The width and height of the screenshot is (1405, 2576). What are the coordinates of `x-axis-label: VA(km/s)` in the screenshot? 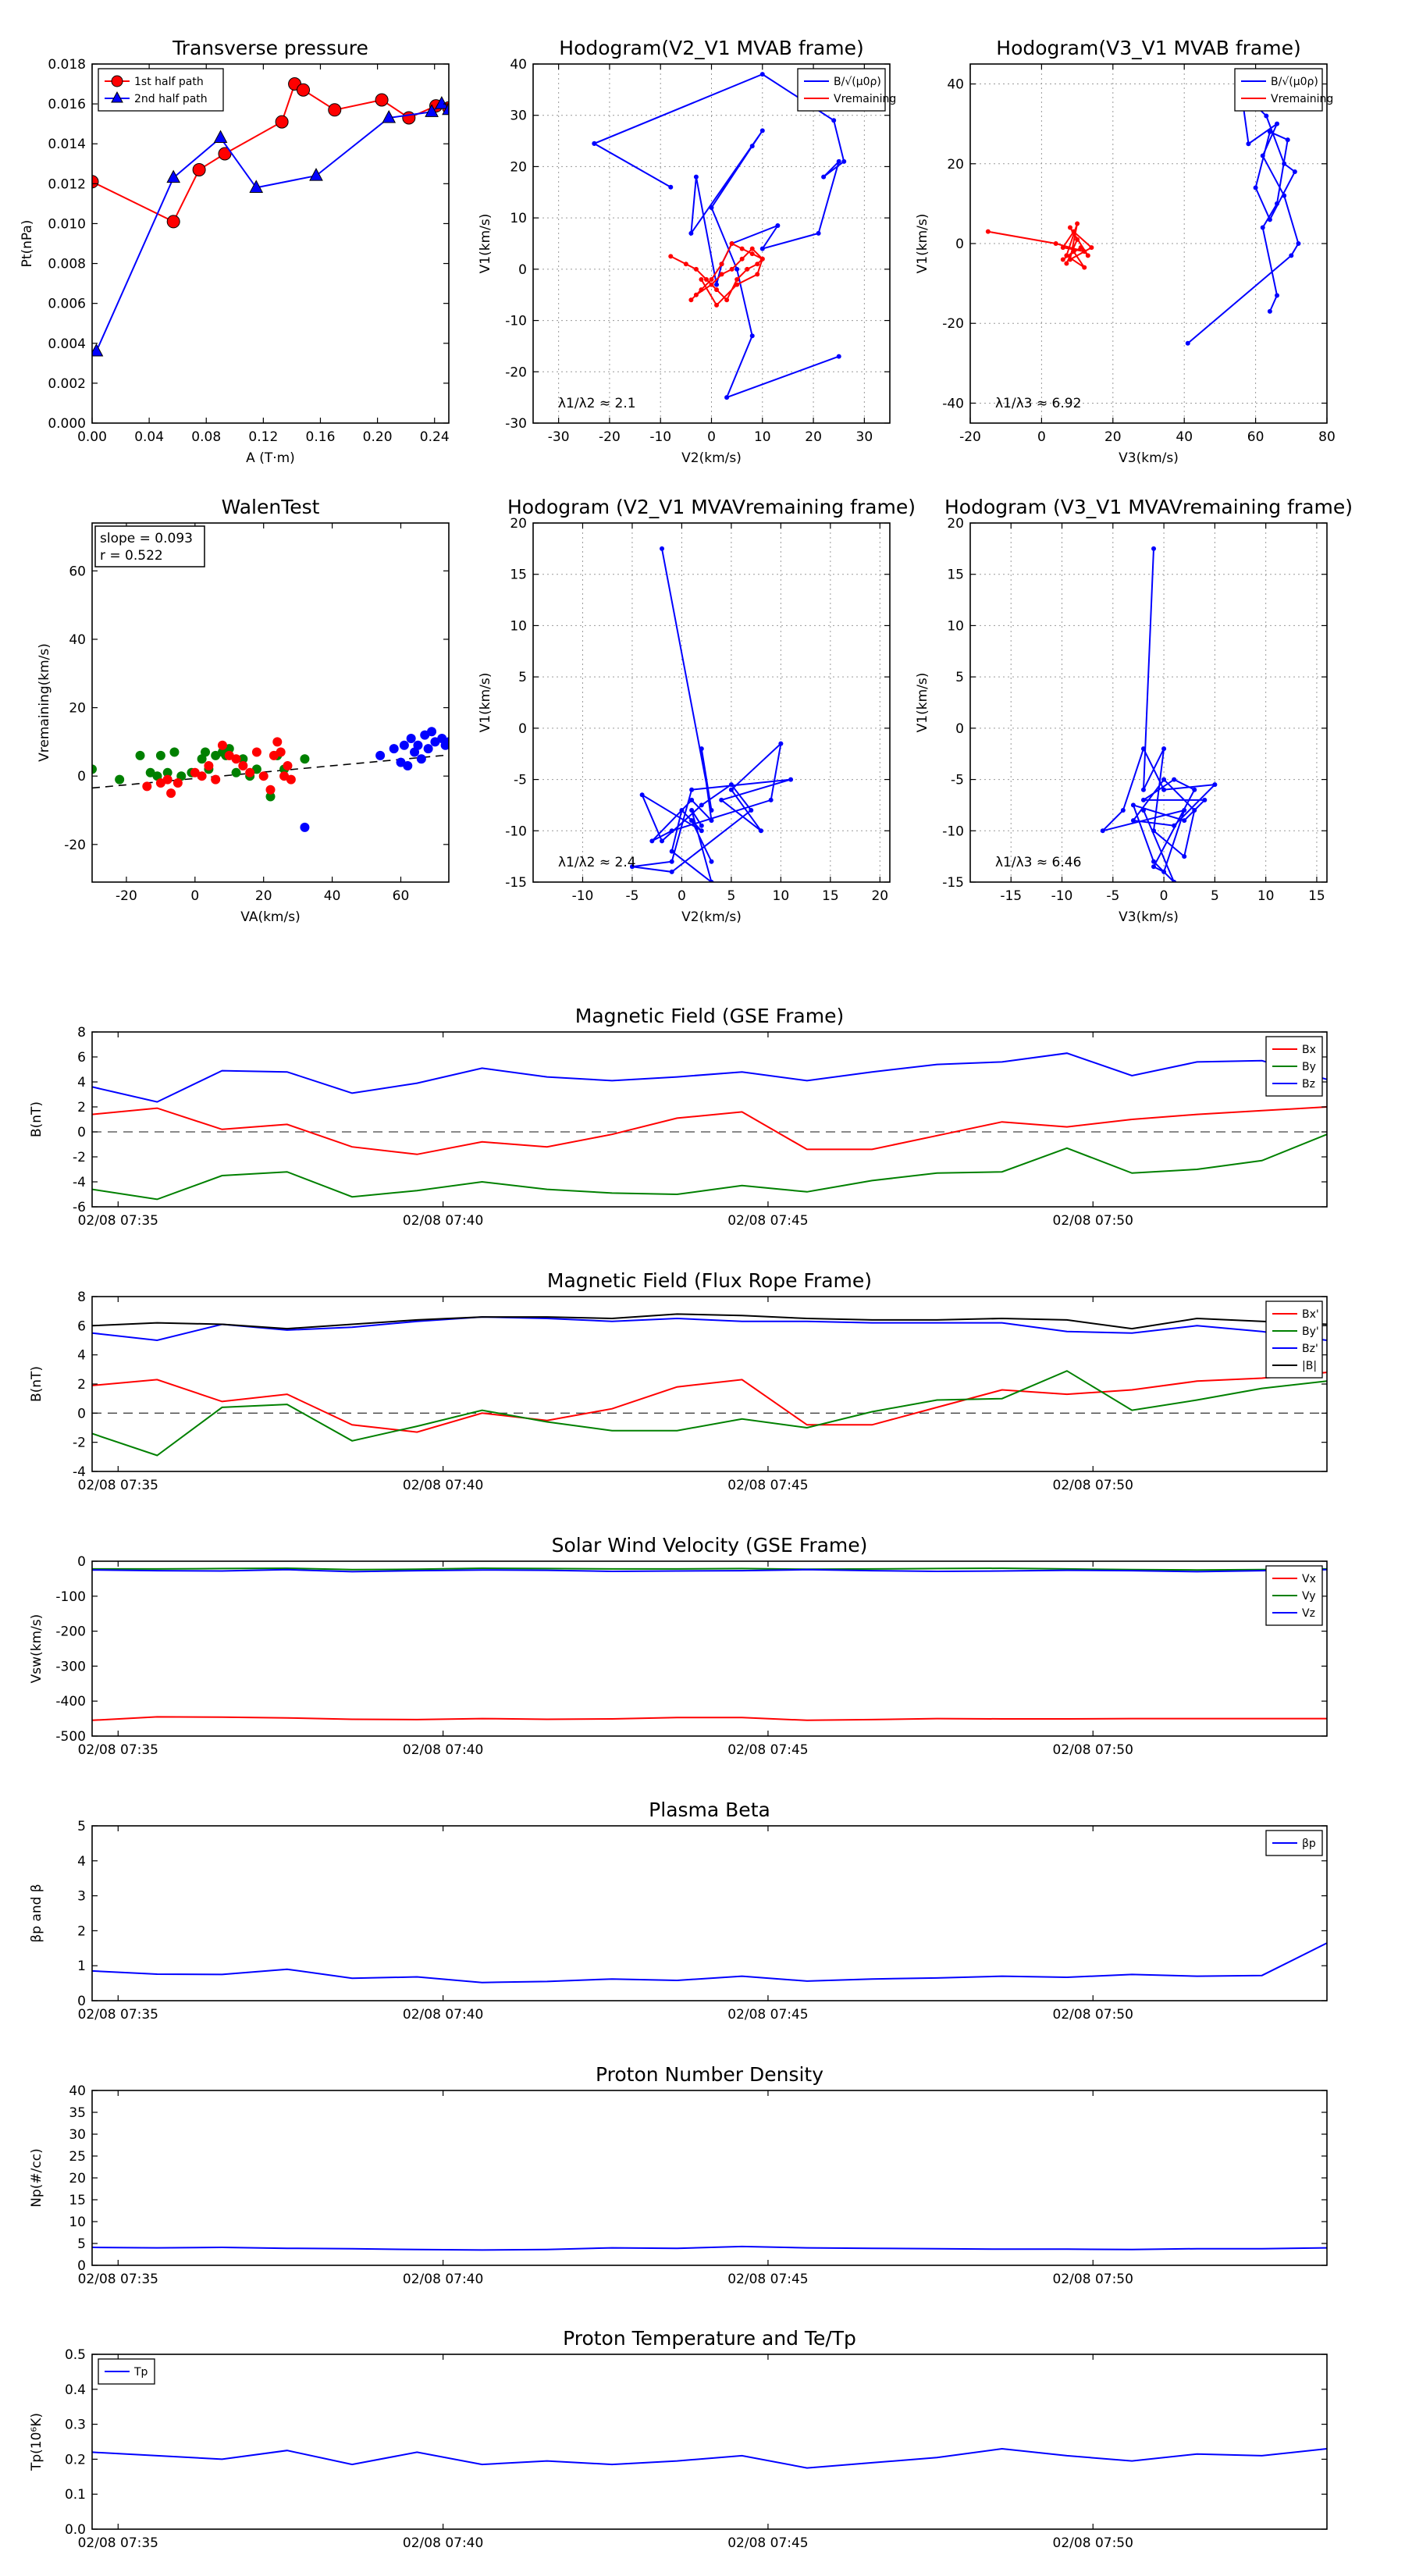 It's located at (270, 917).